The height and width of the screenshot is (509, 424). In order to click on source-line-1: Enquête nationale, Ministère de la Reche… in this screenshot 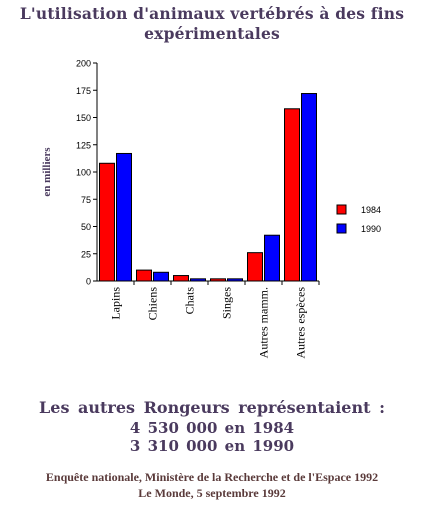, I will do `click(212, 477)`.